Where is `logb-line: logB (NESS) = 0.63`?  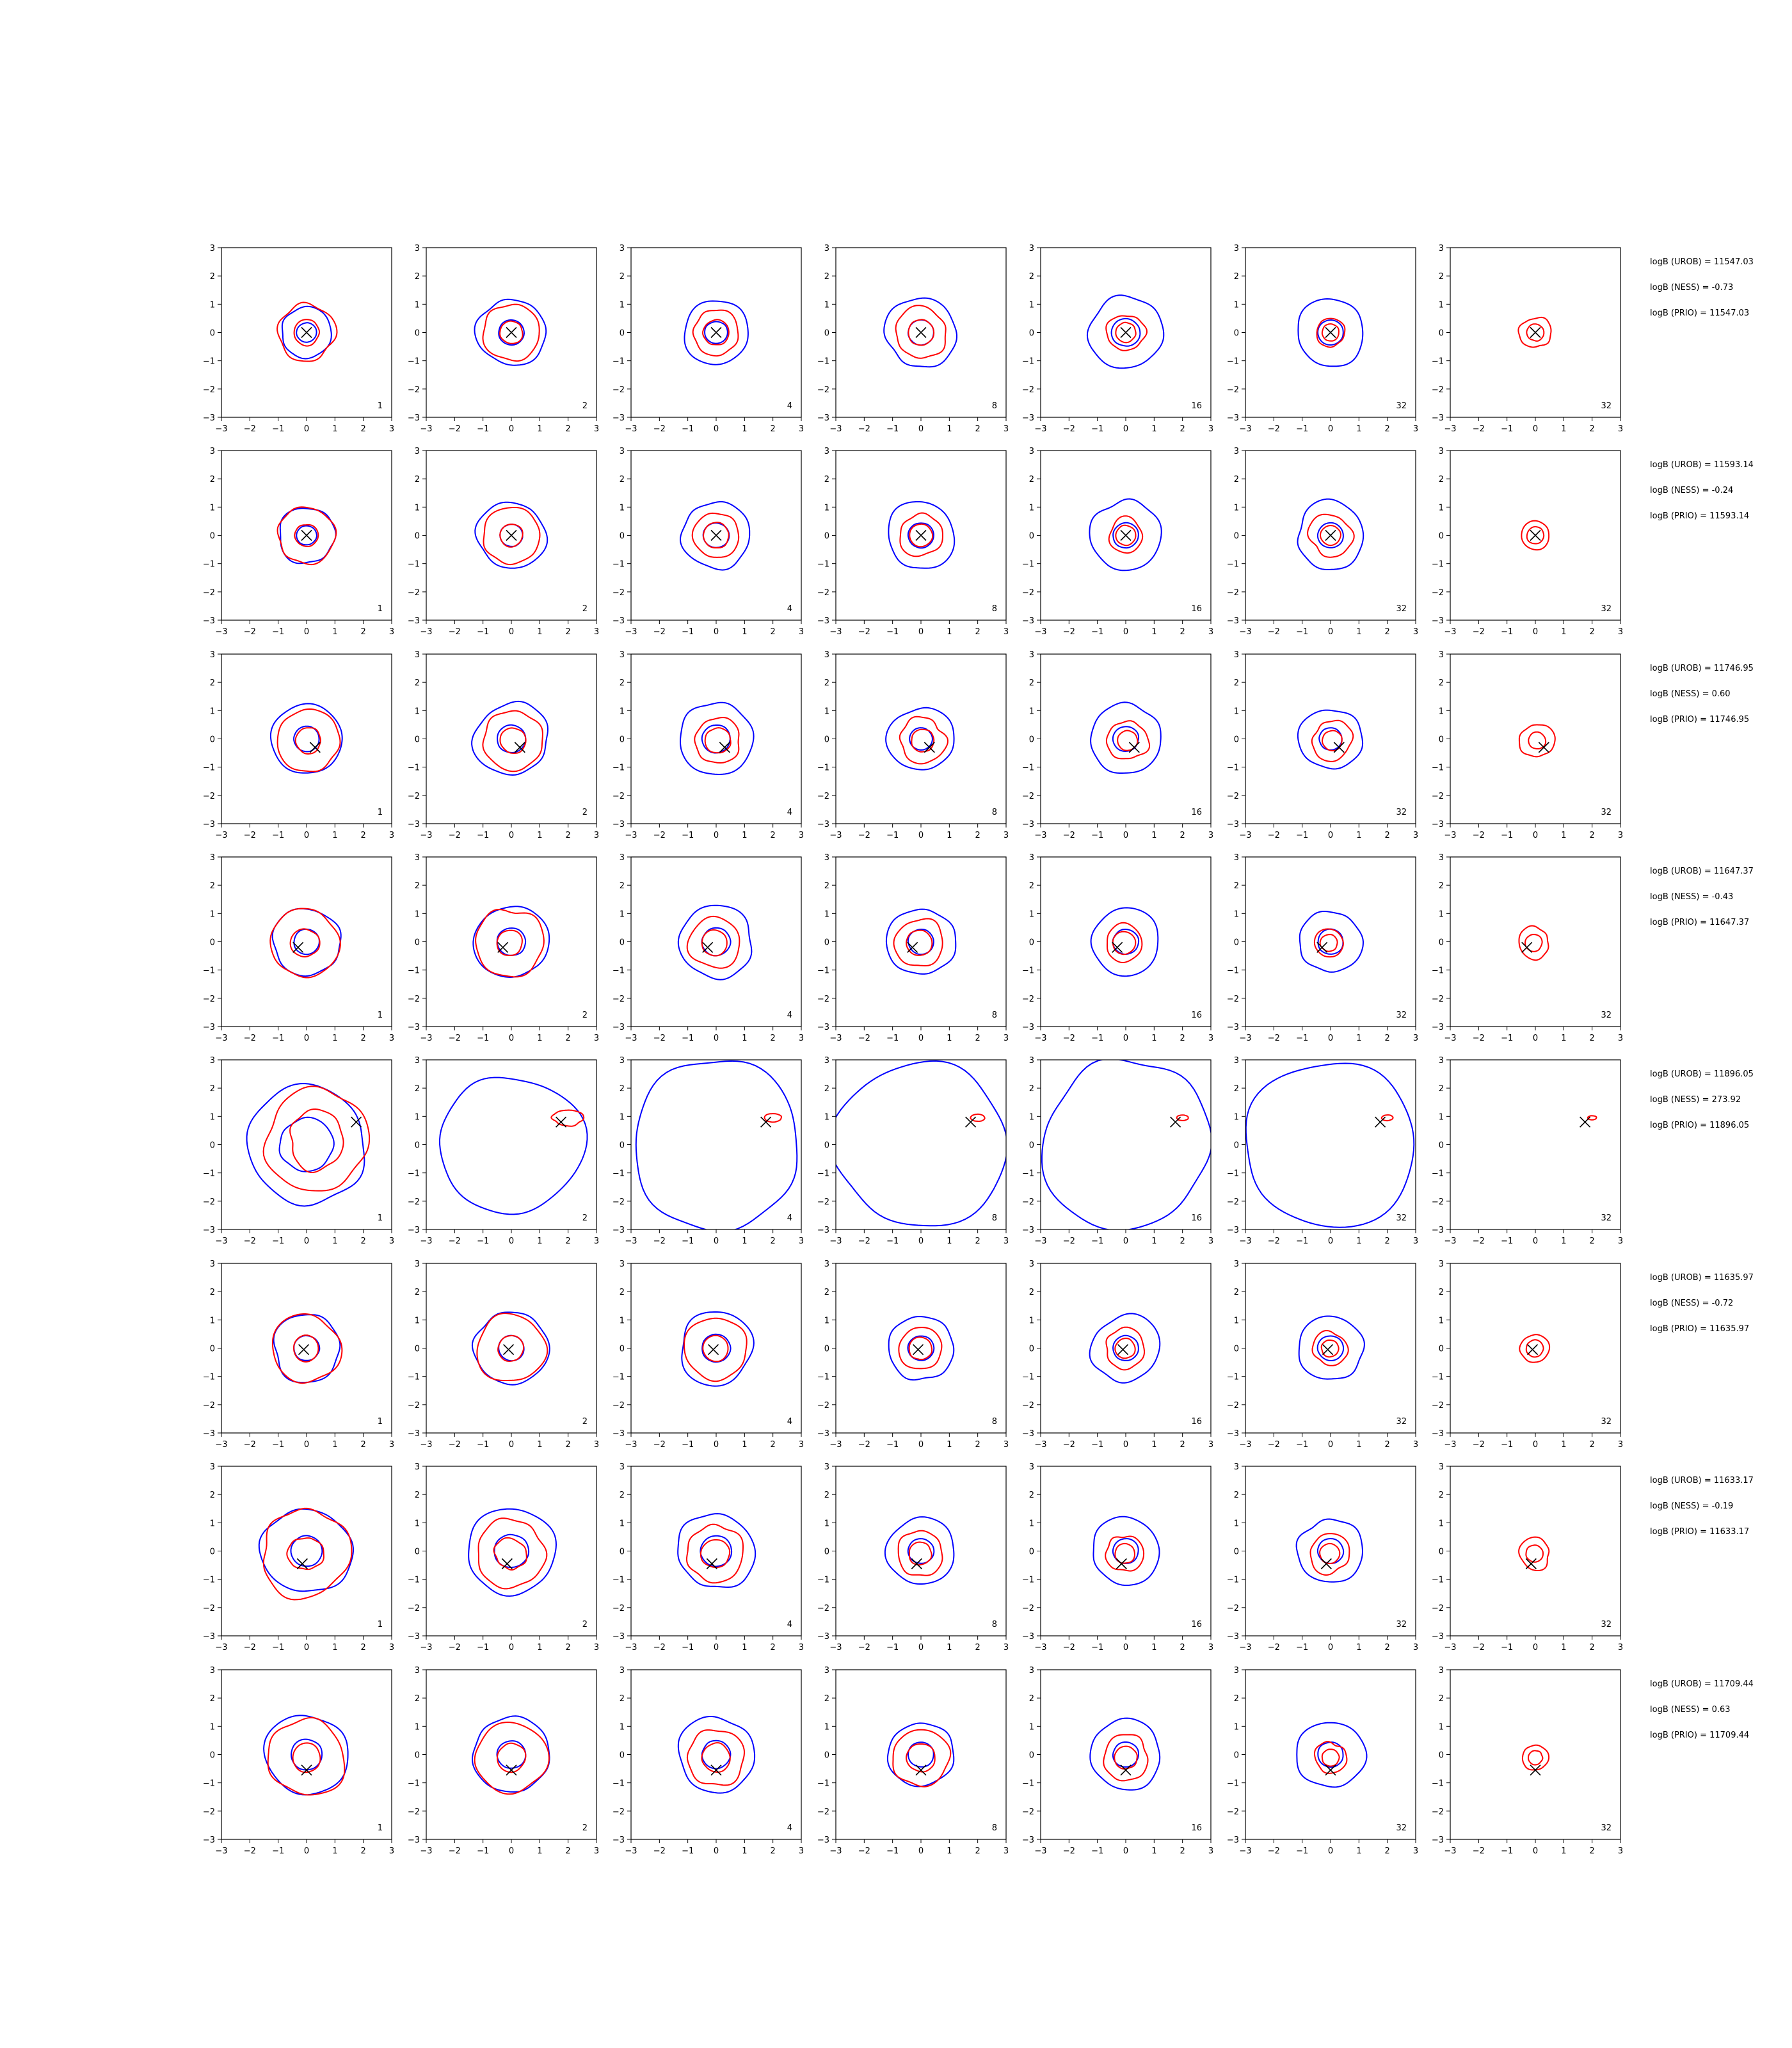
logb-line: logB (NESS) = 0.63 is located at coordinates (1690, 1710).